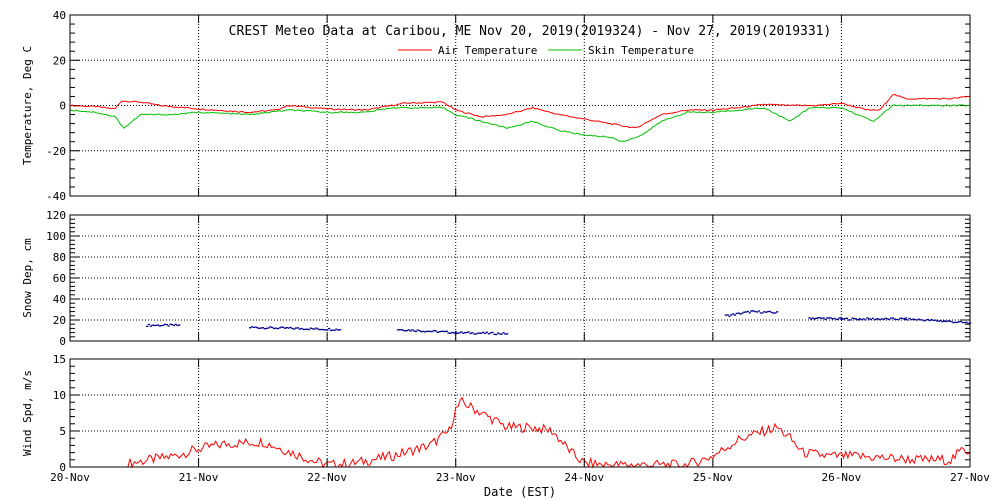 The height and width of the screenshot is (500, 1000). What do you see at coordinates (520, 123) in the screenshot?
I see `skin-temperature-line` at bounding box center [520, 123].